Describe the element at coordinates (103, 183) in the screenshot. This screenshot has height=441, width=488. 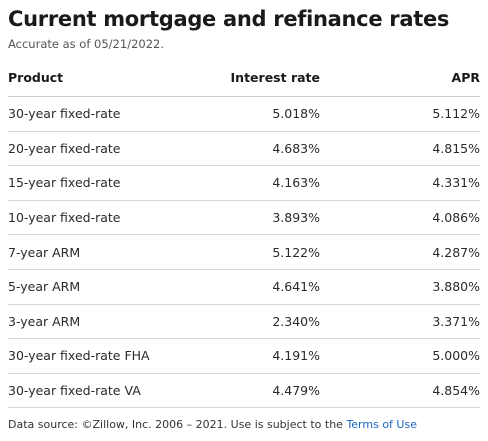
I see `product-cell: 15-year fixed-rate` at that location.